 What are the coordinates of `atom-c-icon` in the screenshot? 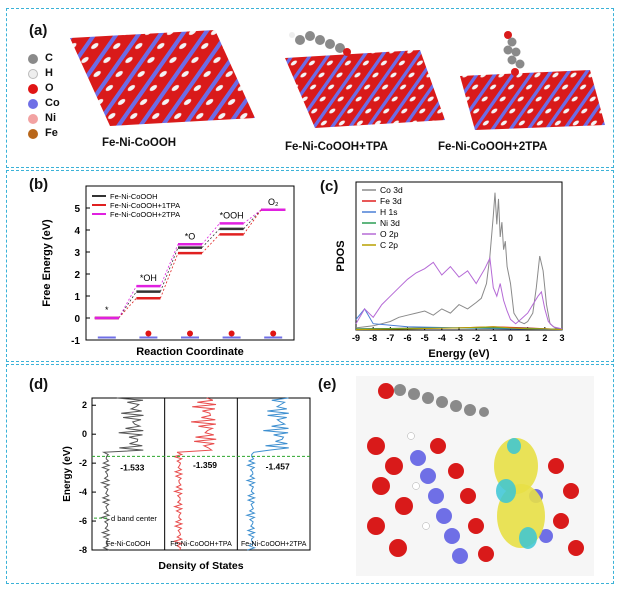 It's located at (33, 59).